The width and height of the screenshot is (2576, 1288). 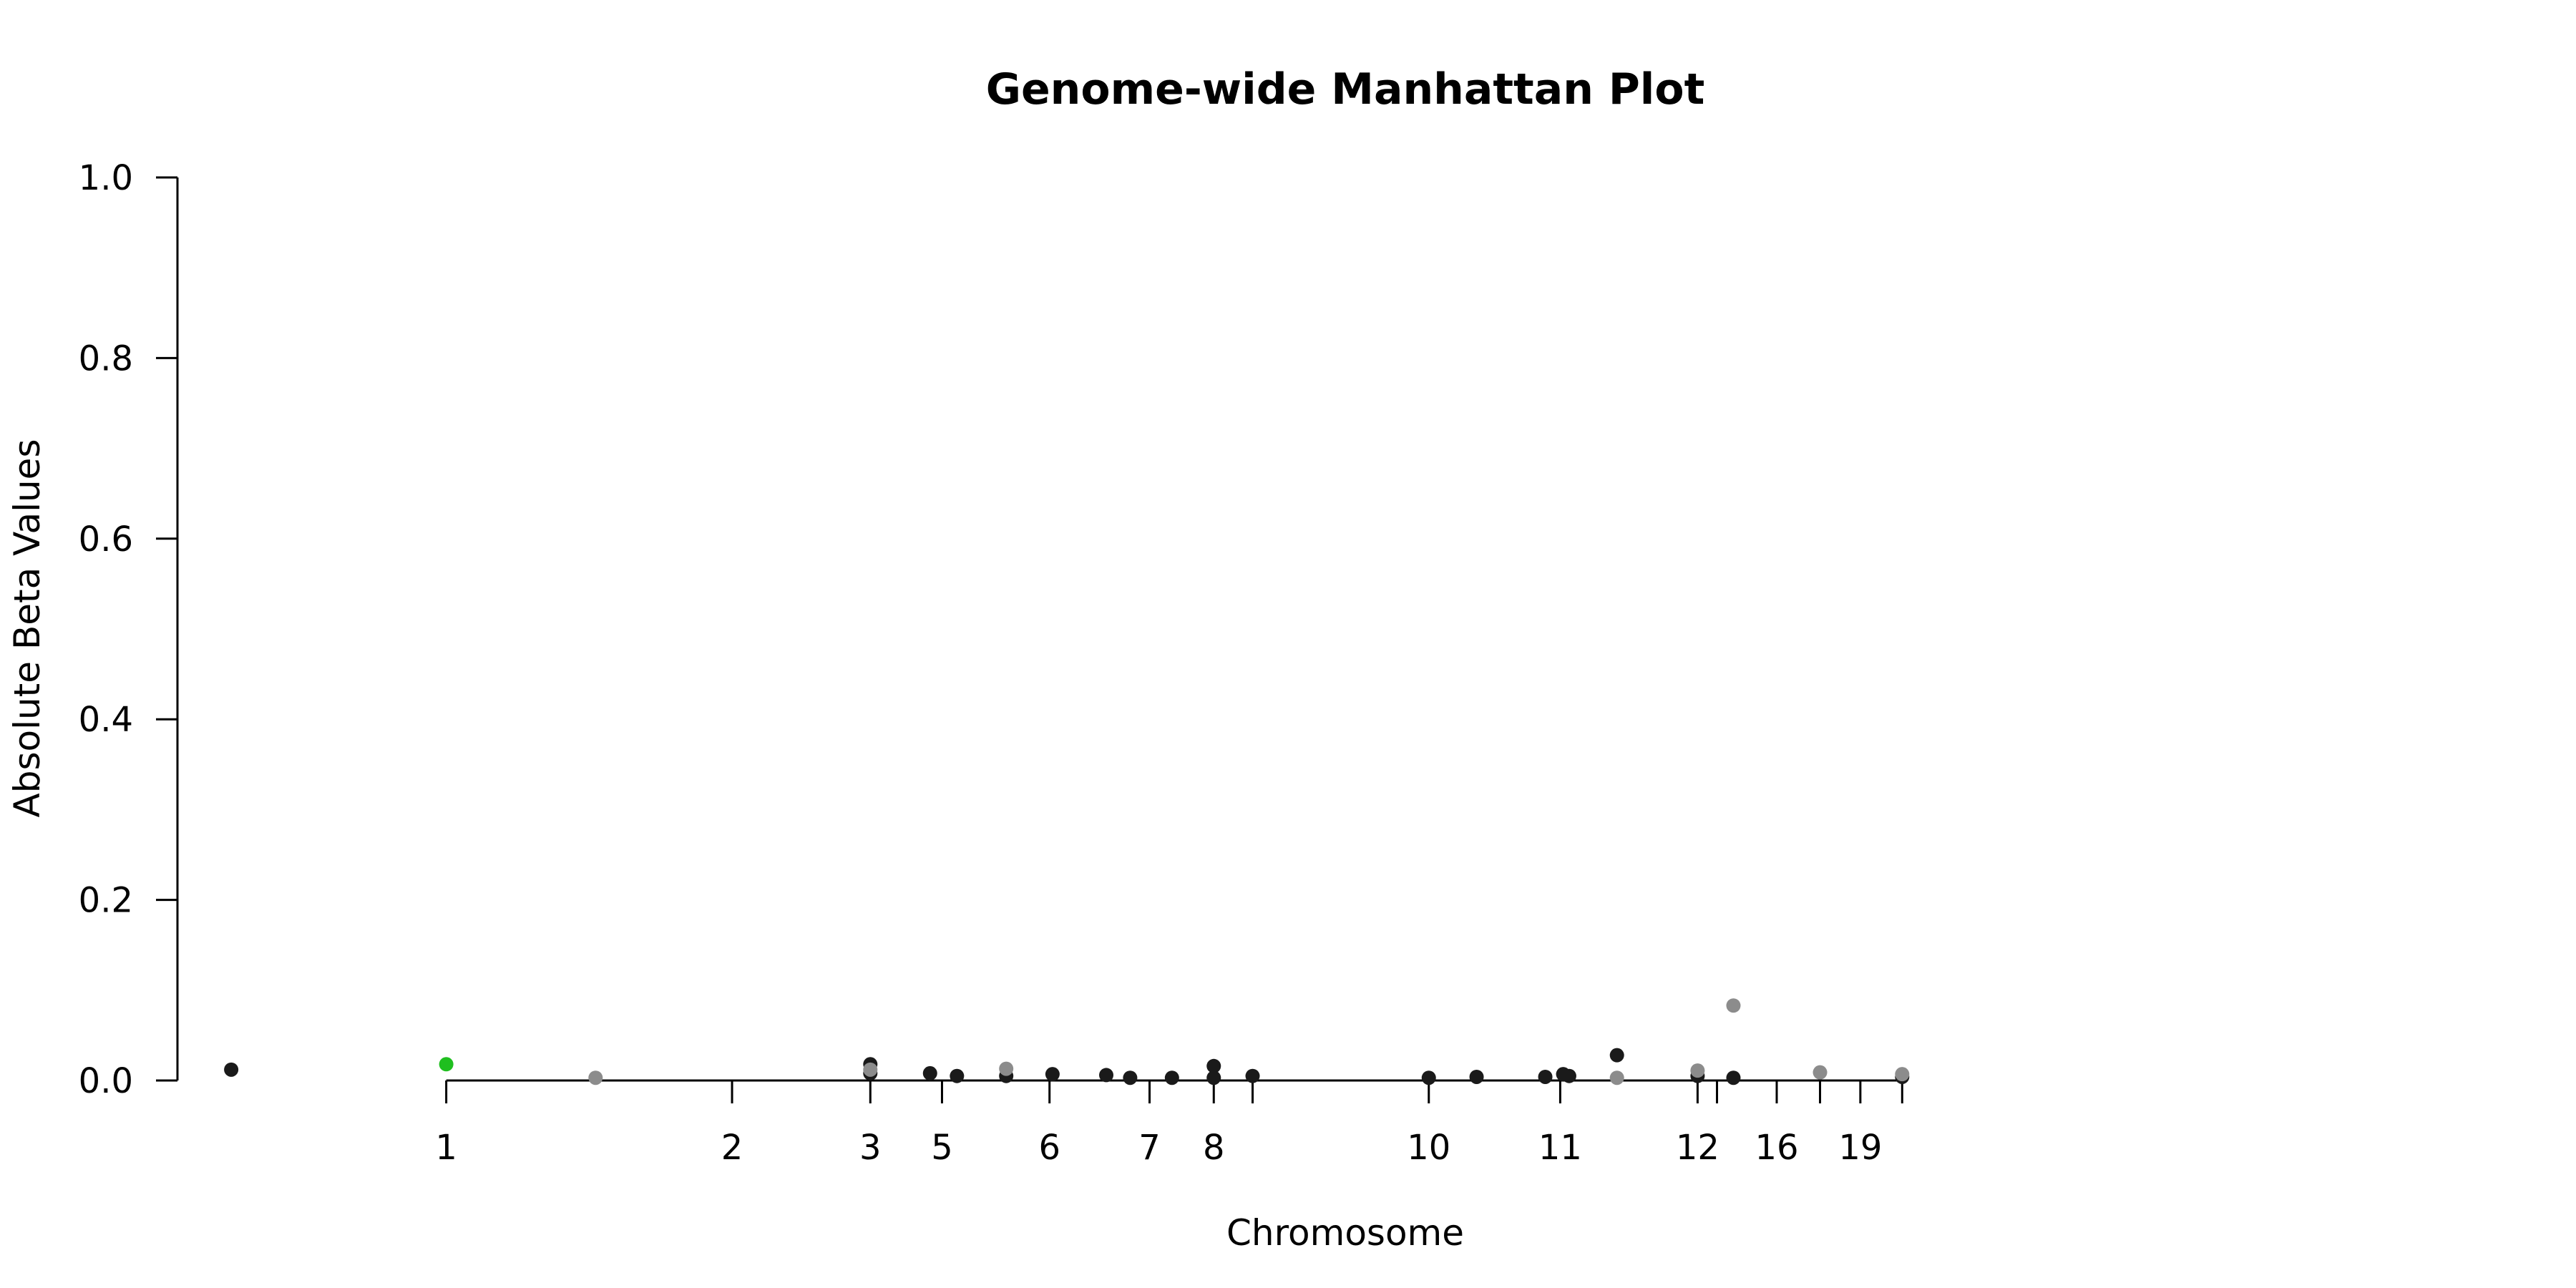 What do you see at coordinates (106, 539) in the screenshot?
I see `y-tick-label-3: 0.6` at bounding box center [106, 539].